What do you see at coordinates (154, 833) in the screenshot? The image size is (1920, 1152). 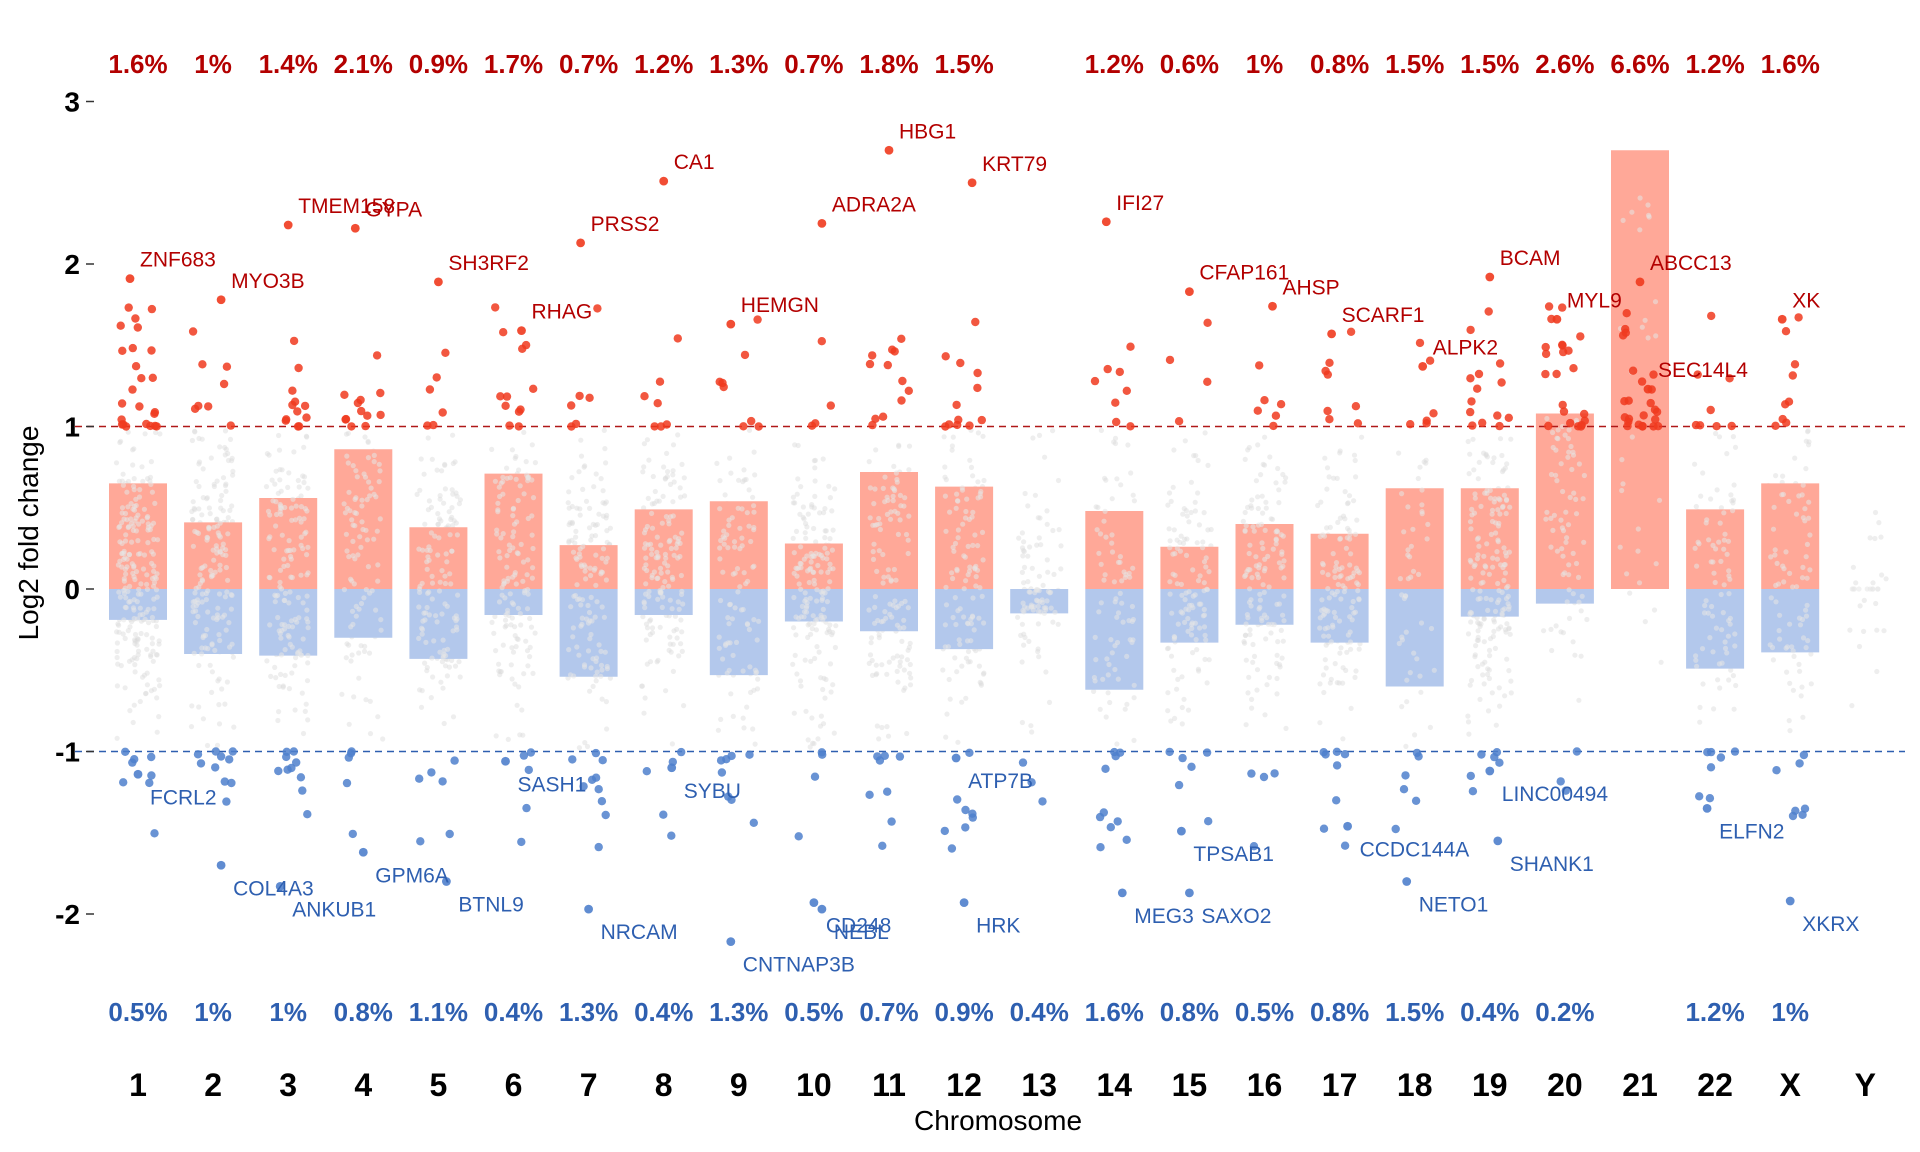 I see `down-point` at bounding box center [154, 833].